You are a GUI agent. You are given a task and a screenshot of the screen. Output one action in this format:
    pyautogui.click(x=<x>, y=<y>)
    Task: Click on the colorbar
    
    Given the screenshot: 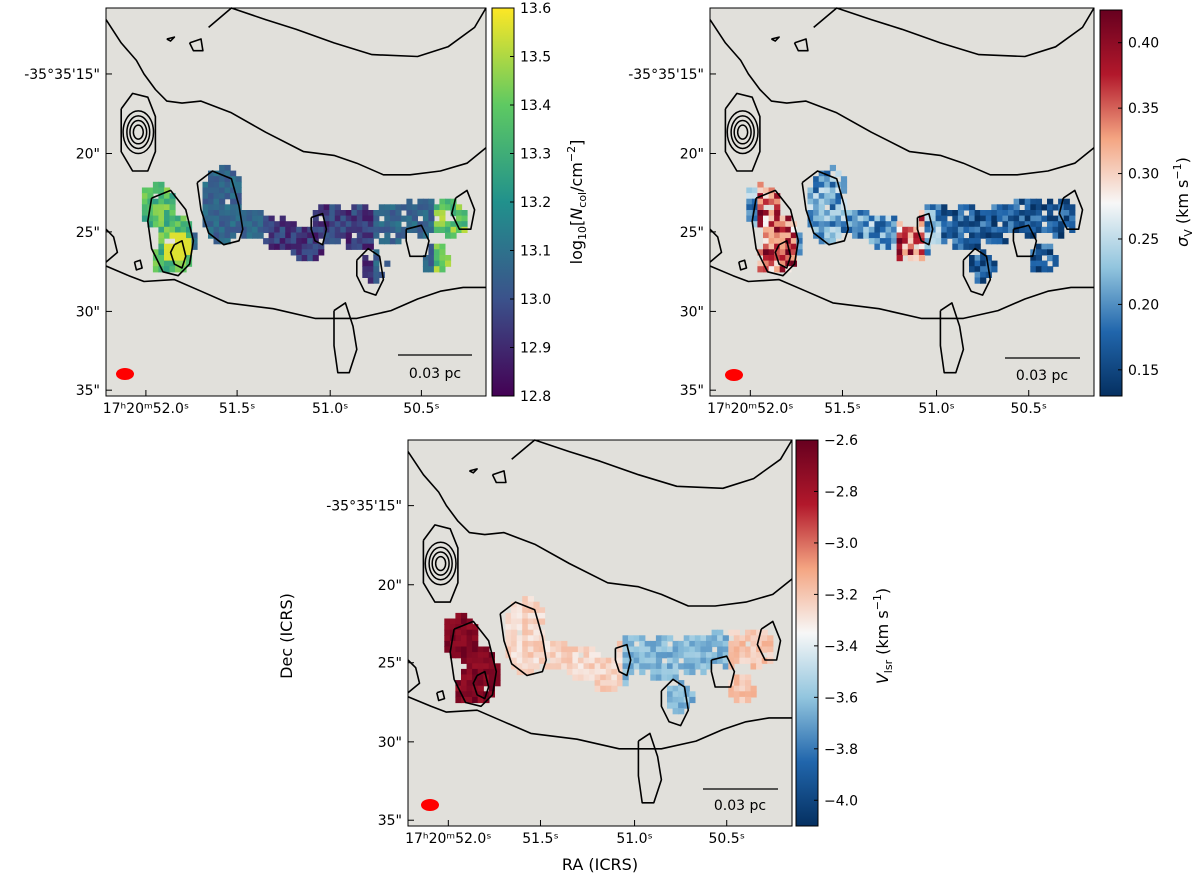 What is the action you would take?
    pyautogui.click(x=1111, y=203)
    